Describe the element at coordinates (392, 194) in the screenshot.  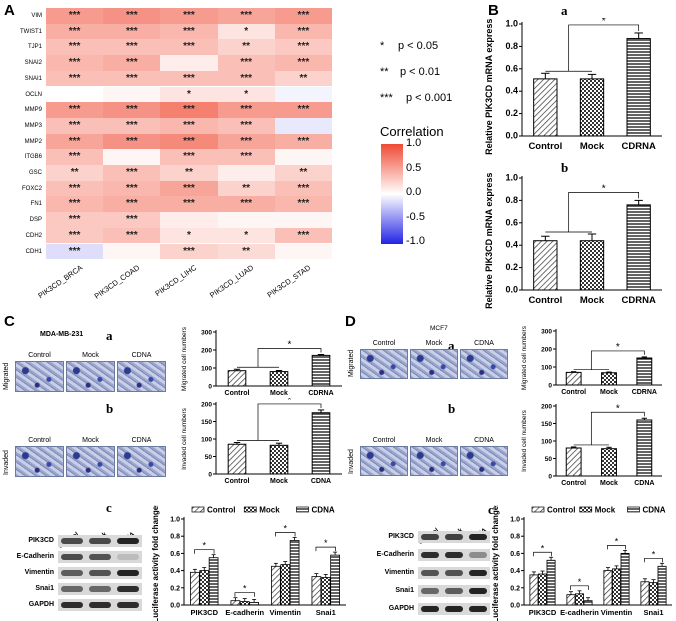
I see `colorbar` at that location.